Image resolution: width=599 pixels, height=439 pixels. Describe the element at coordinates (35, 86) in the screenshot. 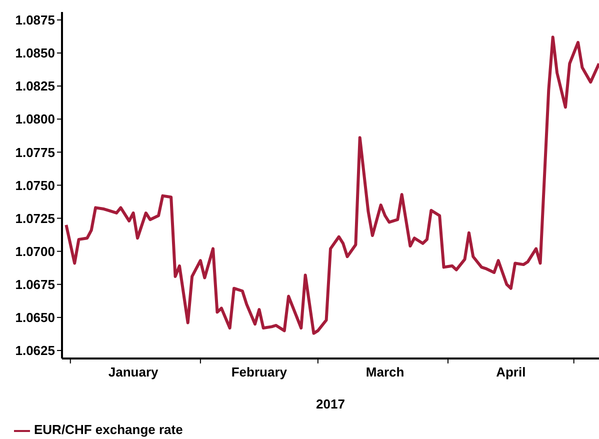

I see `y-tick-label: 1.0825` at that location.